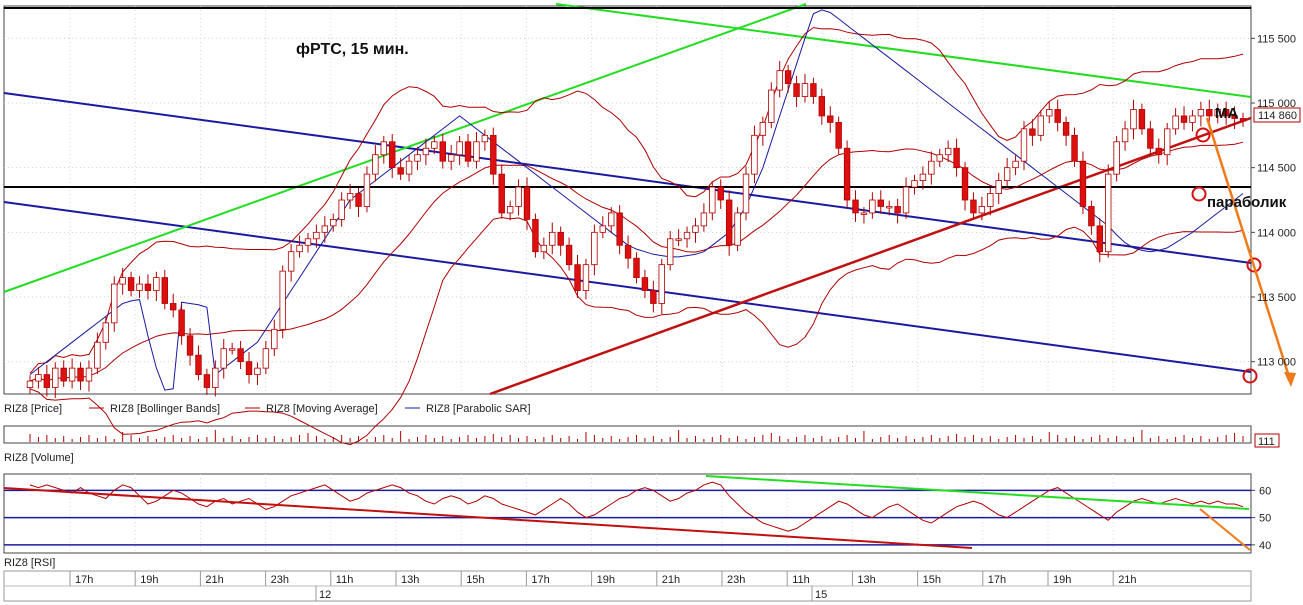 This screenshot has width=1303, height=605. I want to click on time-tick-label: 13h, so click(866, 580).